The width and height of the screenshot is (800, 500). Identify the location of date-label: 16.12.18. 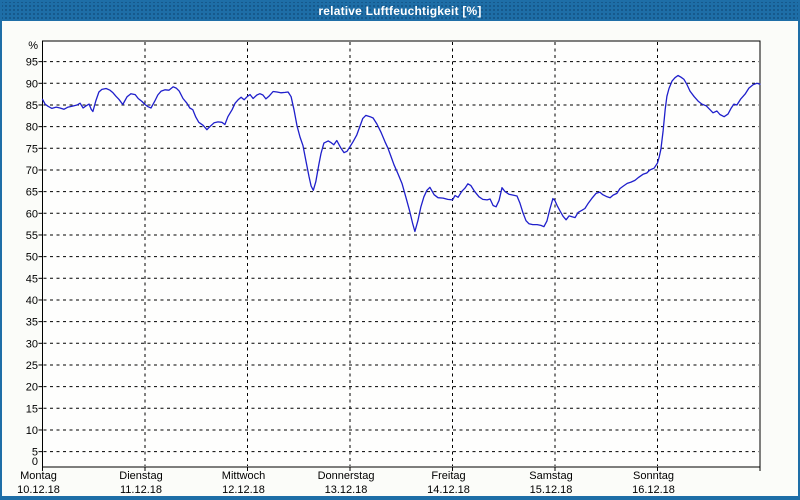
(653, 490).